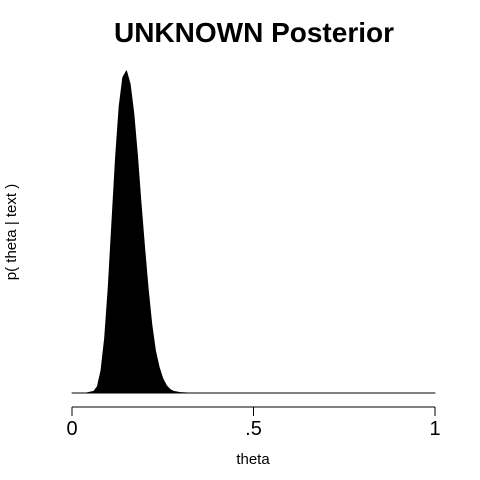 The width and height of the screenshot is (480, 480). Describe the element at coordinates (253, 429) in the screenshot. I see `x-tick-label: .5` at that location.